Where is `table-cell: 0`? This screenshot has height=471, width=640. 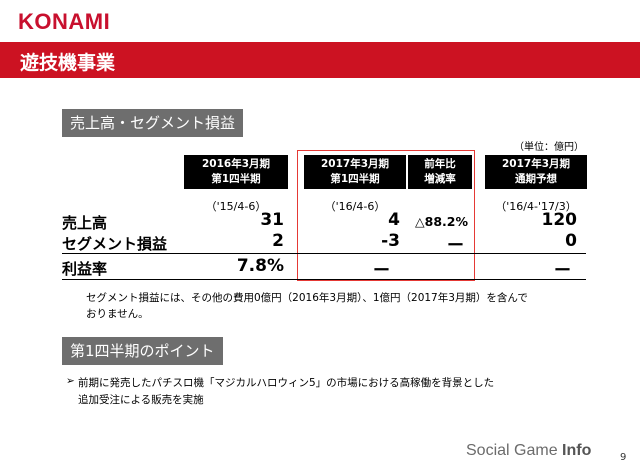 table-cell: 0 is located at coordinates (571, 241).